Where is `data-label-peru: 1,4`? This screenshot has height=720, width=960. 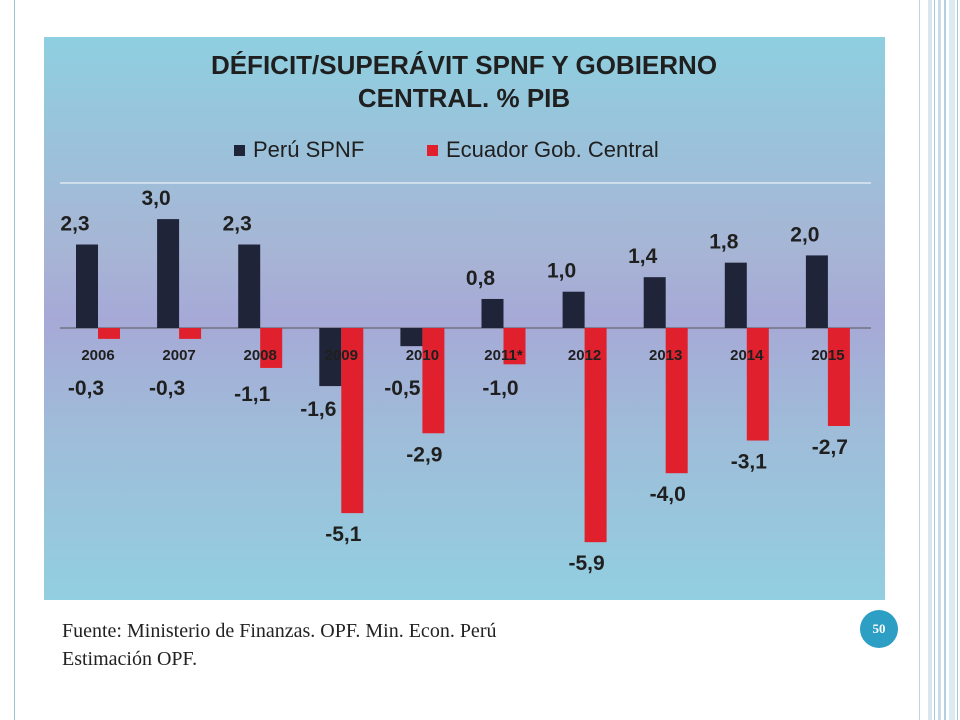 data-label-peru: 1,4 is located at coordinates (643, 256).